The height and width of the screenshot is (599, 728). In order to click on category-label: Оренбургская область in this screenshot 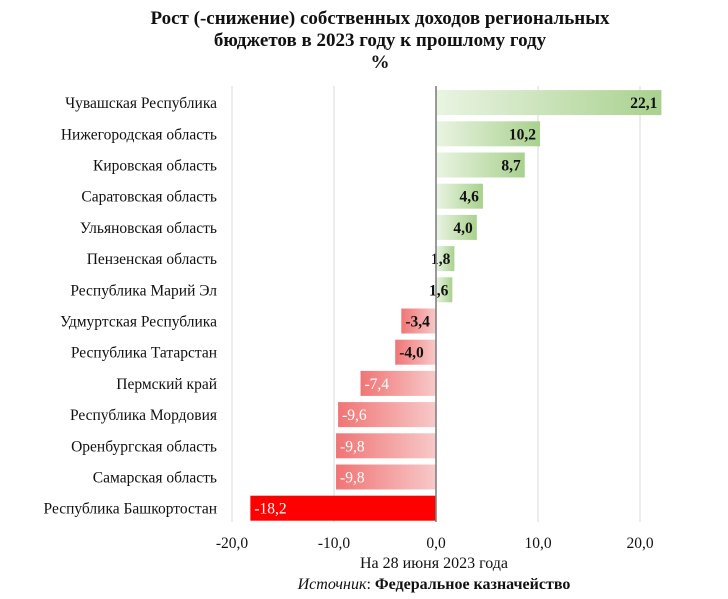, I will do `click(144, 446)`.